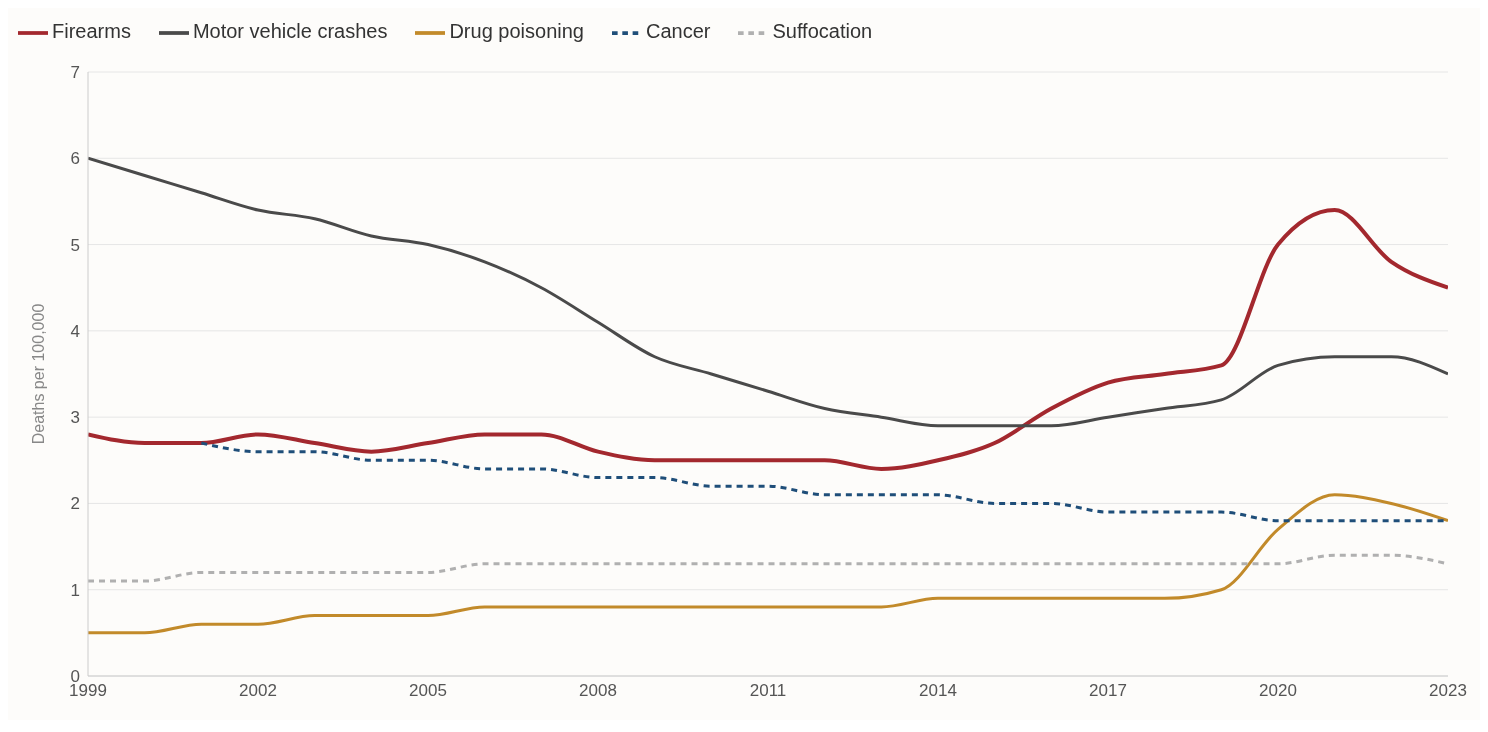 This screenshot has height=732, width=1488. Describe the element at coordinates (75, 418) in the screenshot. I see `y-tick-label: 3` at that location.